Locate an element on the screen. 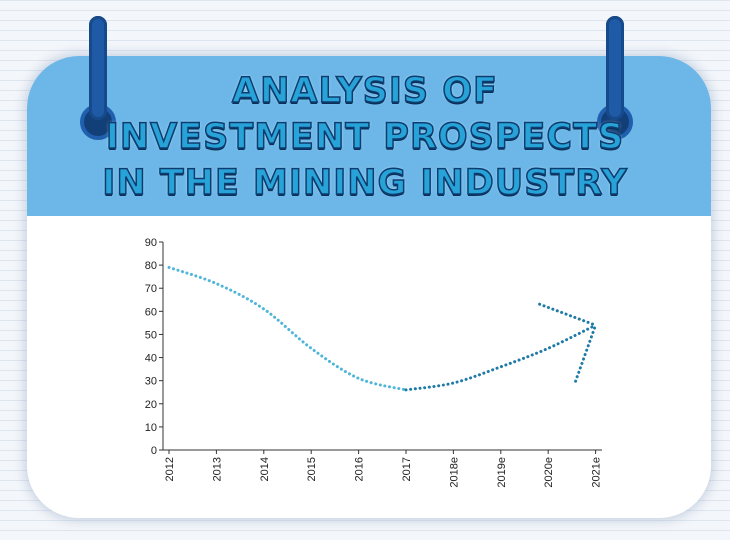 The height and width of the screenshot is (540, 730). y-tick-label: 50 is located at coordinates (151, 335).